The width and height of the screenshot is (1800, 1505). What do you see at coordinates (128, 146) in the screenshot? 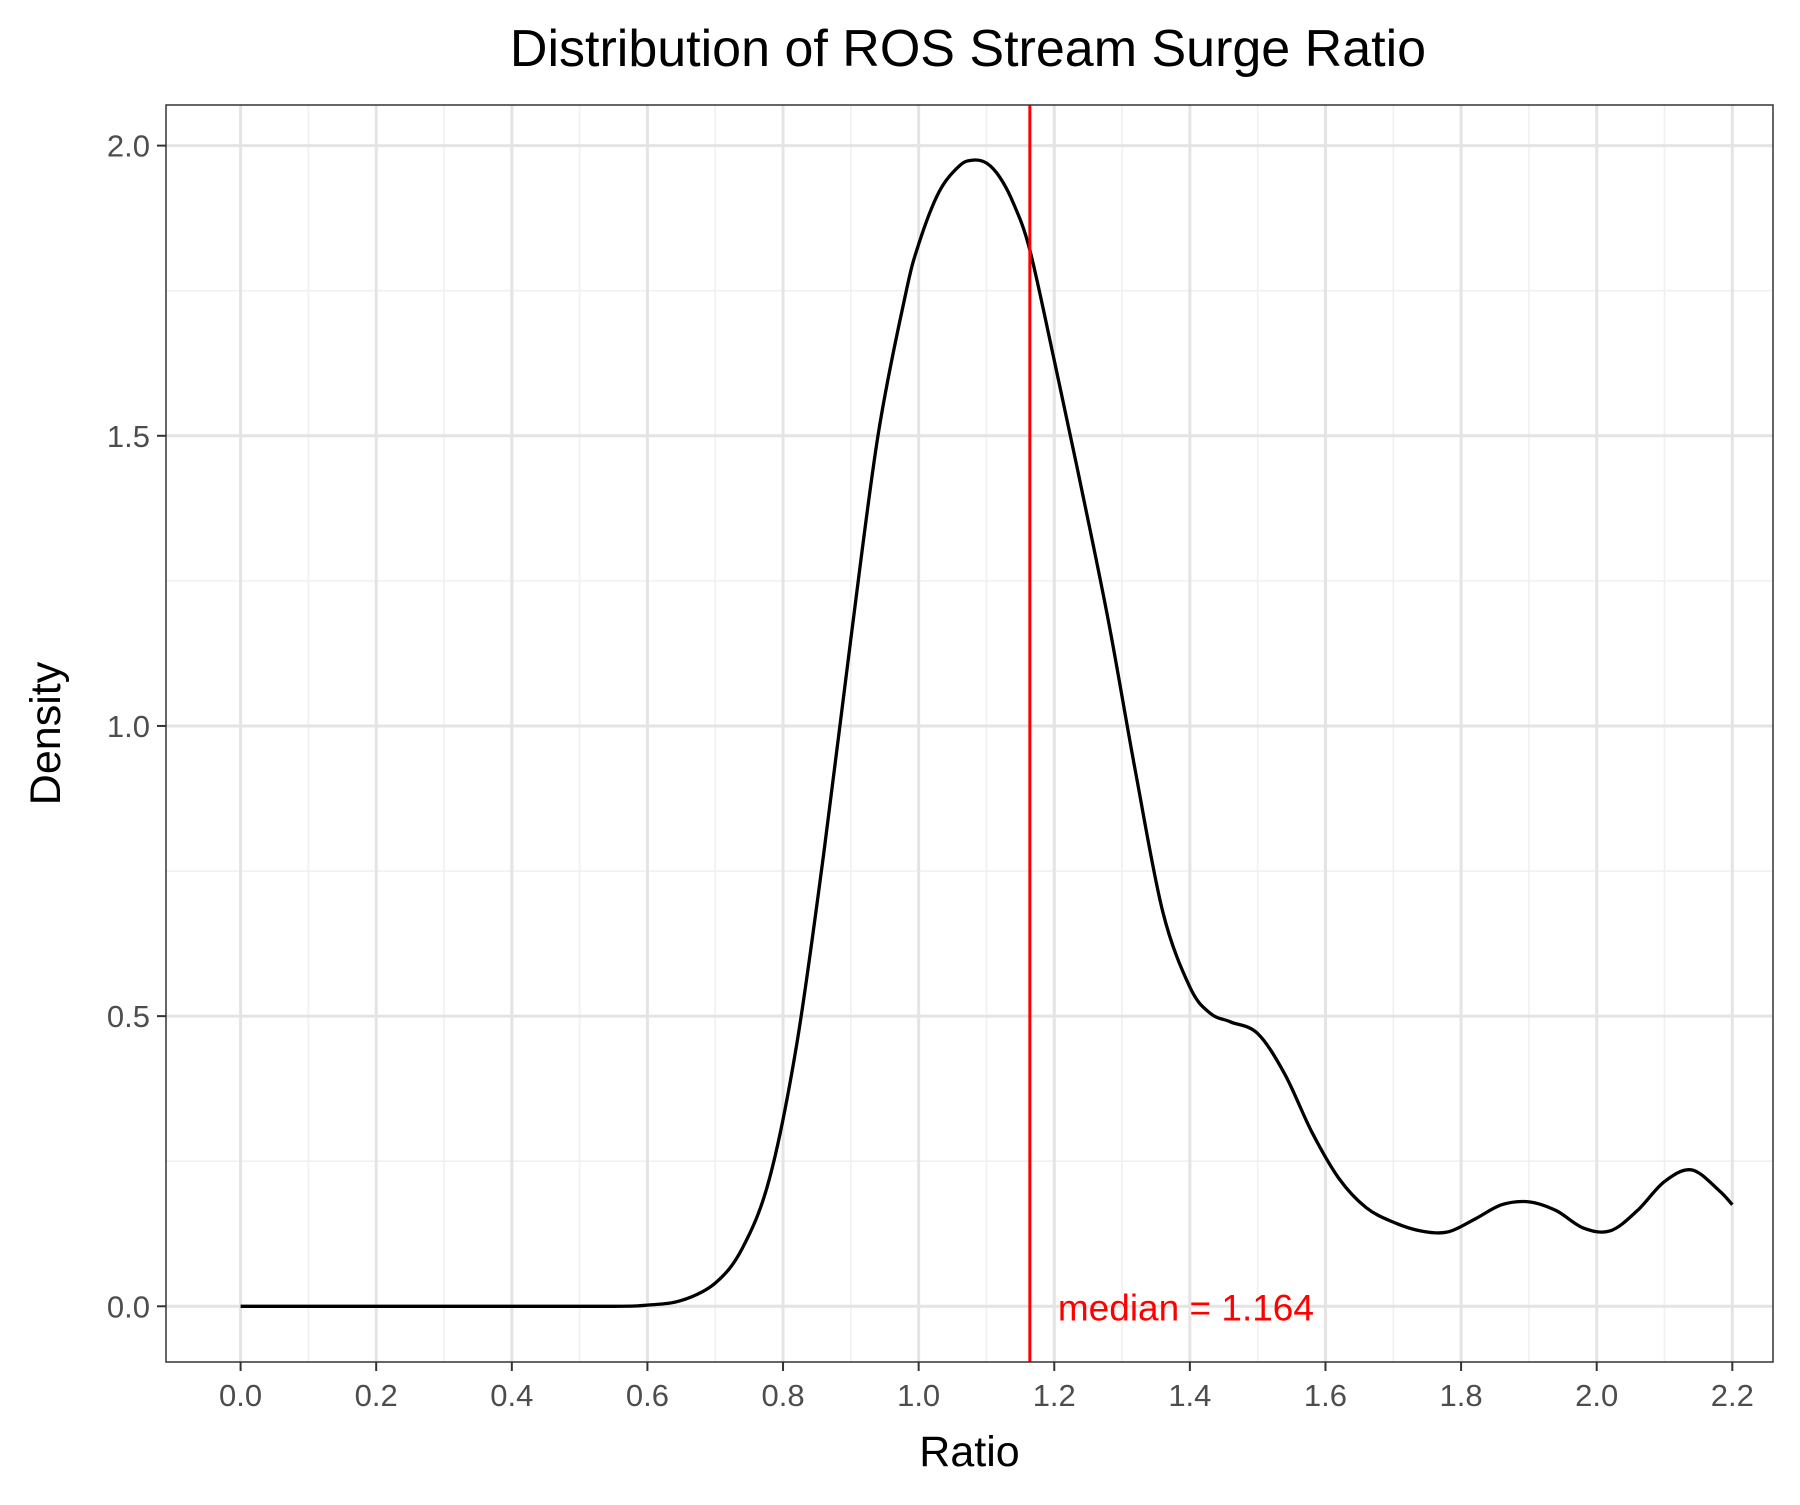
I see `y-tick-label: 2.0` at bounding box center [128, 146].